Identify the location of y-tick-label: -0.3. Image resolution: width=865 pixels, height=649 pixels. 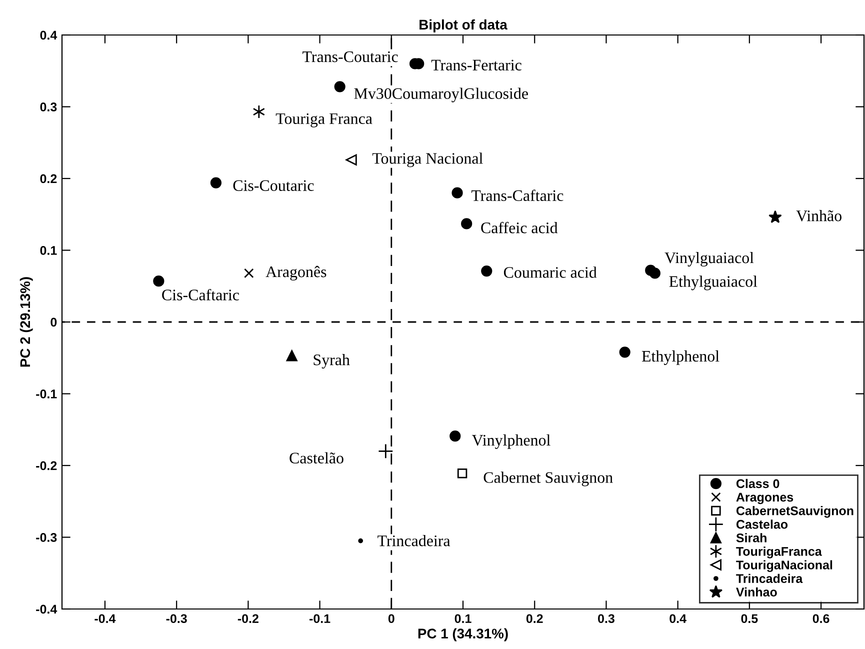
(46, 537).